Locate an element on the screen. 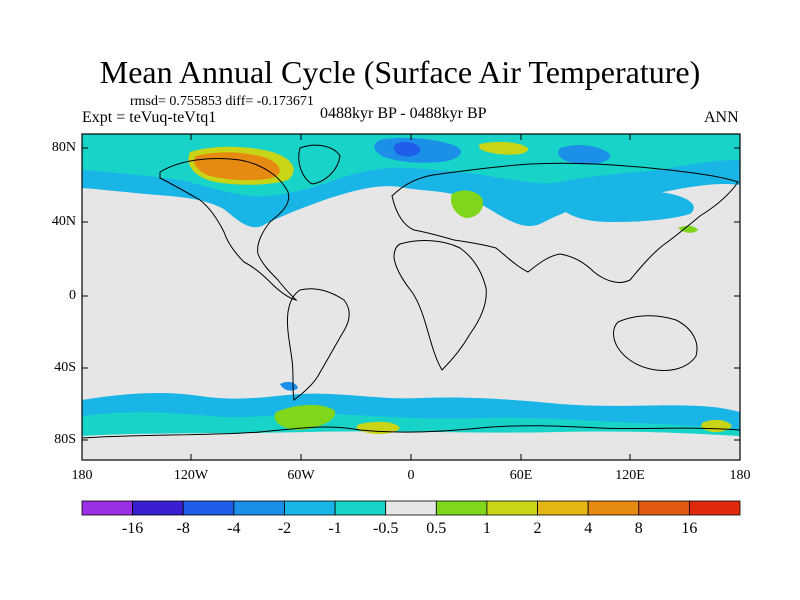 The image size is (800, 600). north-darkblue-spot is located at coordinates (407, 149).